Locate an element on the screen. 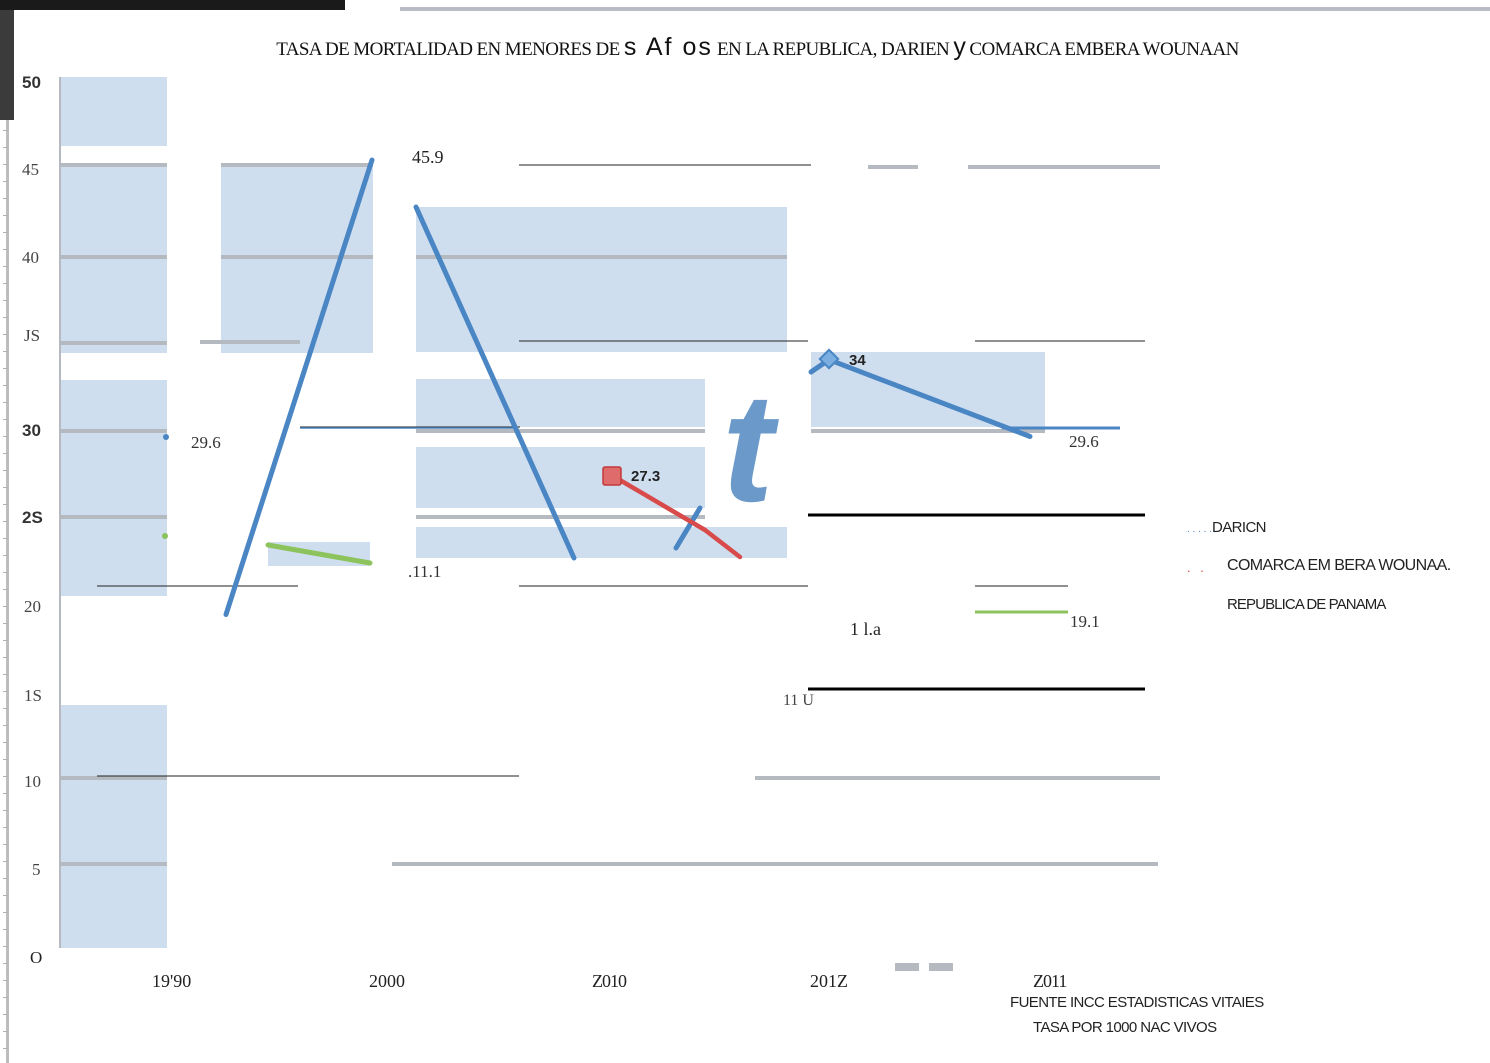  legend-fragment is located at coordinates (941, 967).